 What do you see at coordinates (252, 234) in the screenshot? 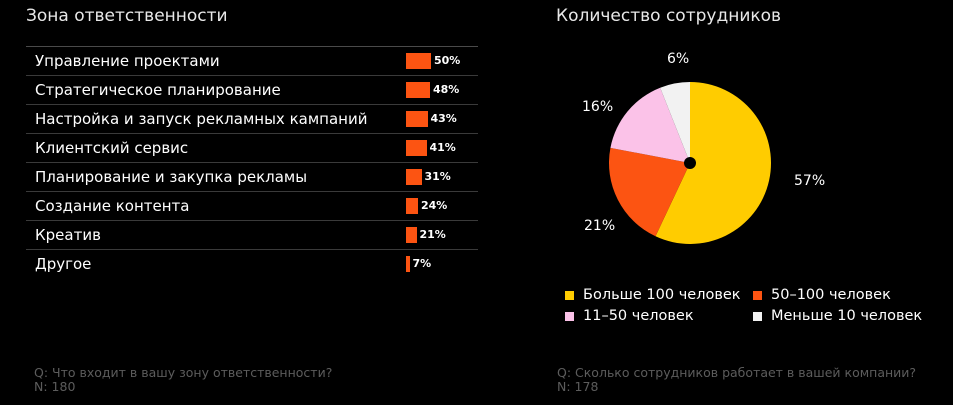
I see `bar-row: Креатив 21%` at bounding box center [252, 234].